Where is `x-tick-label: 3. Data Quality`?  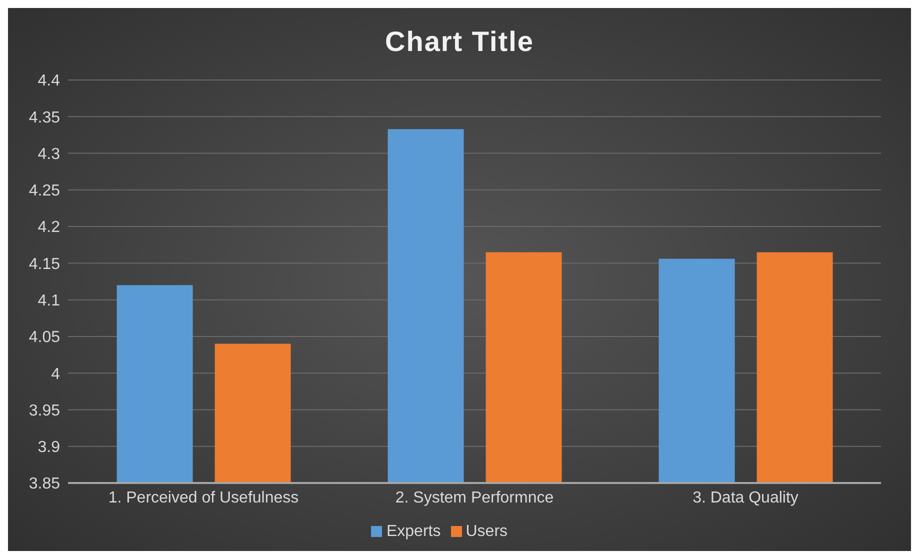 x-tick-label: 3. Data Quality is located at coordinates (745, 497).